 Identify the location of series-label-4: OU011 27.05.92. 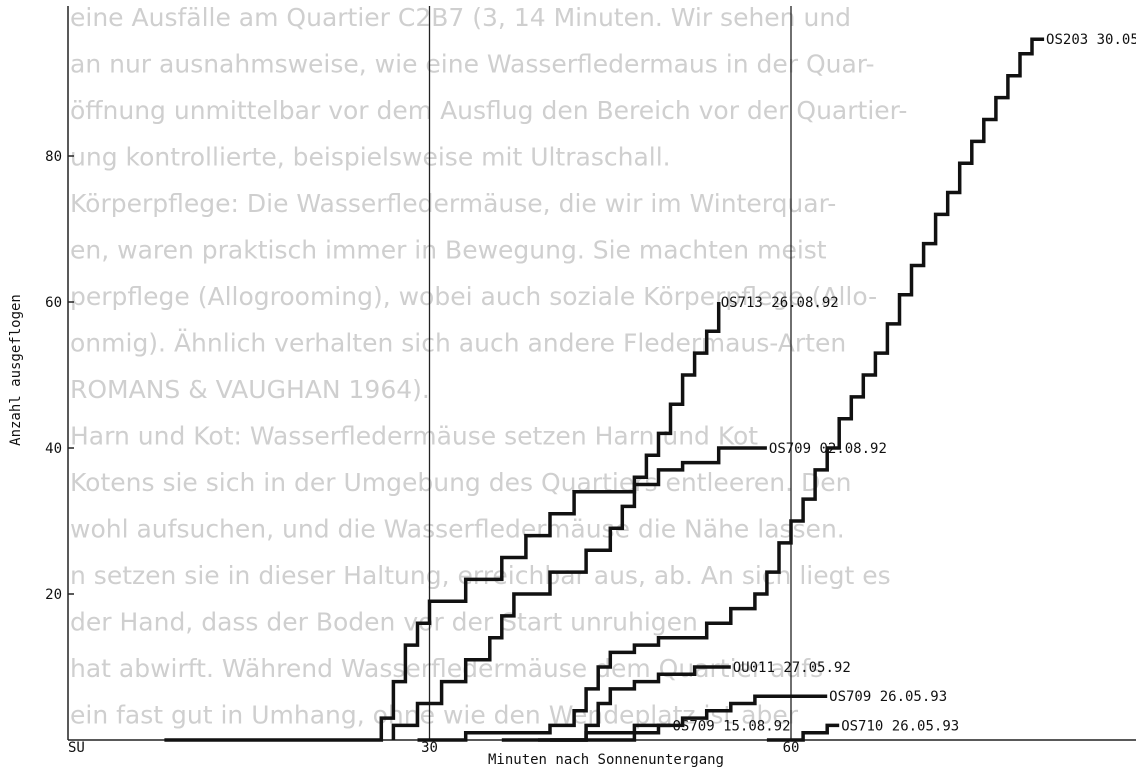
(792, 668).